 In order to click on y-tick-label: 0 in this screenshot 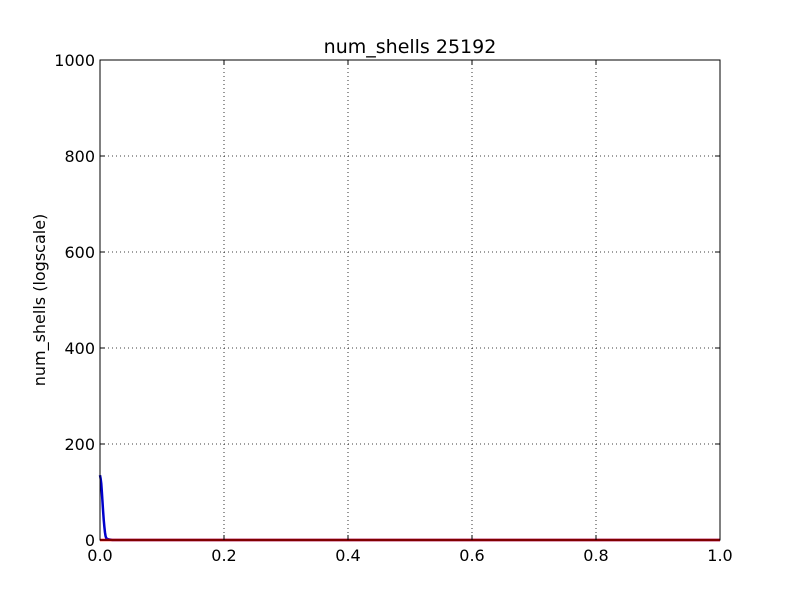, I will do `click(90, 540)`.